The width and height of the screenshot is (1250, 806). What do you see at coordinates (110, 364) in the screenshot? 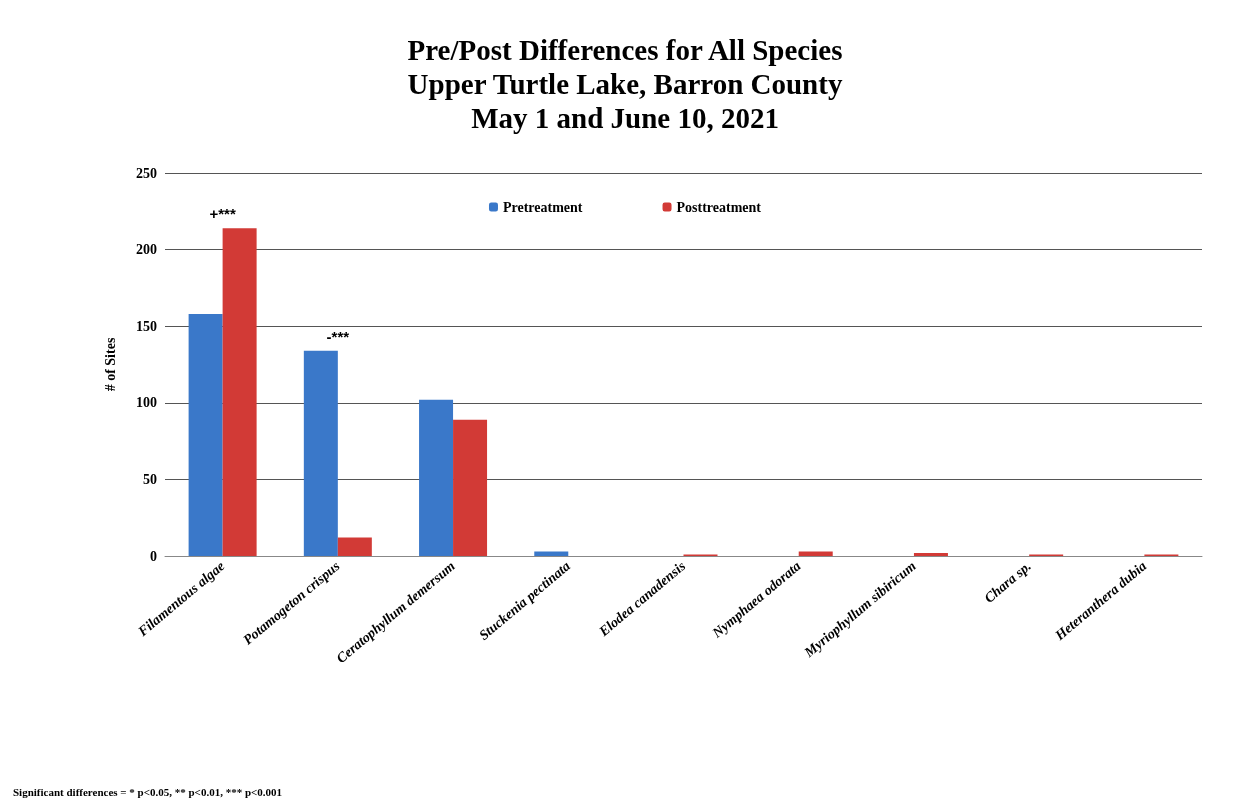
I see `y-axis-title: # of Sites` at bounding box center [110, 364].